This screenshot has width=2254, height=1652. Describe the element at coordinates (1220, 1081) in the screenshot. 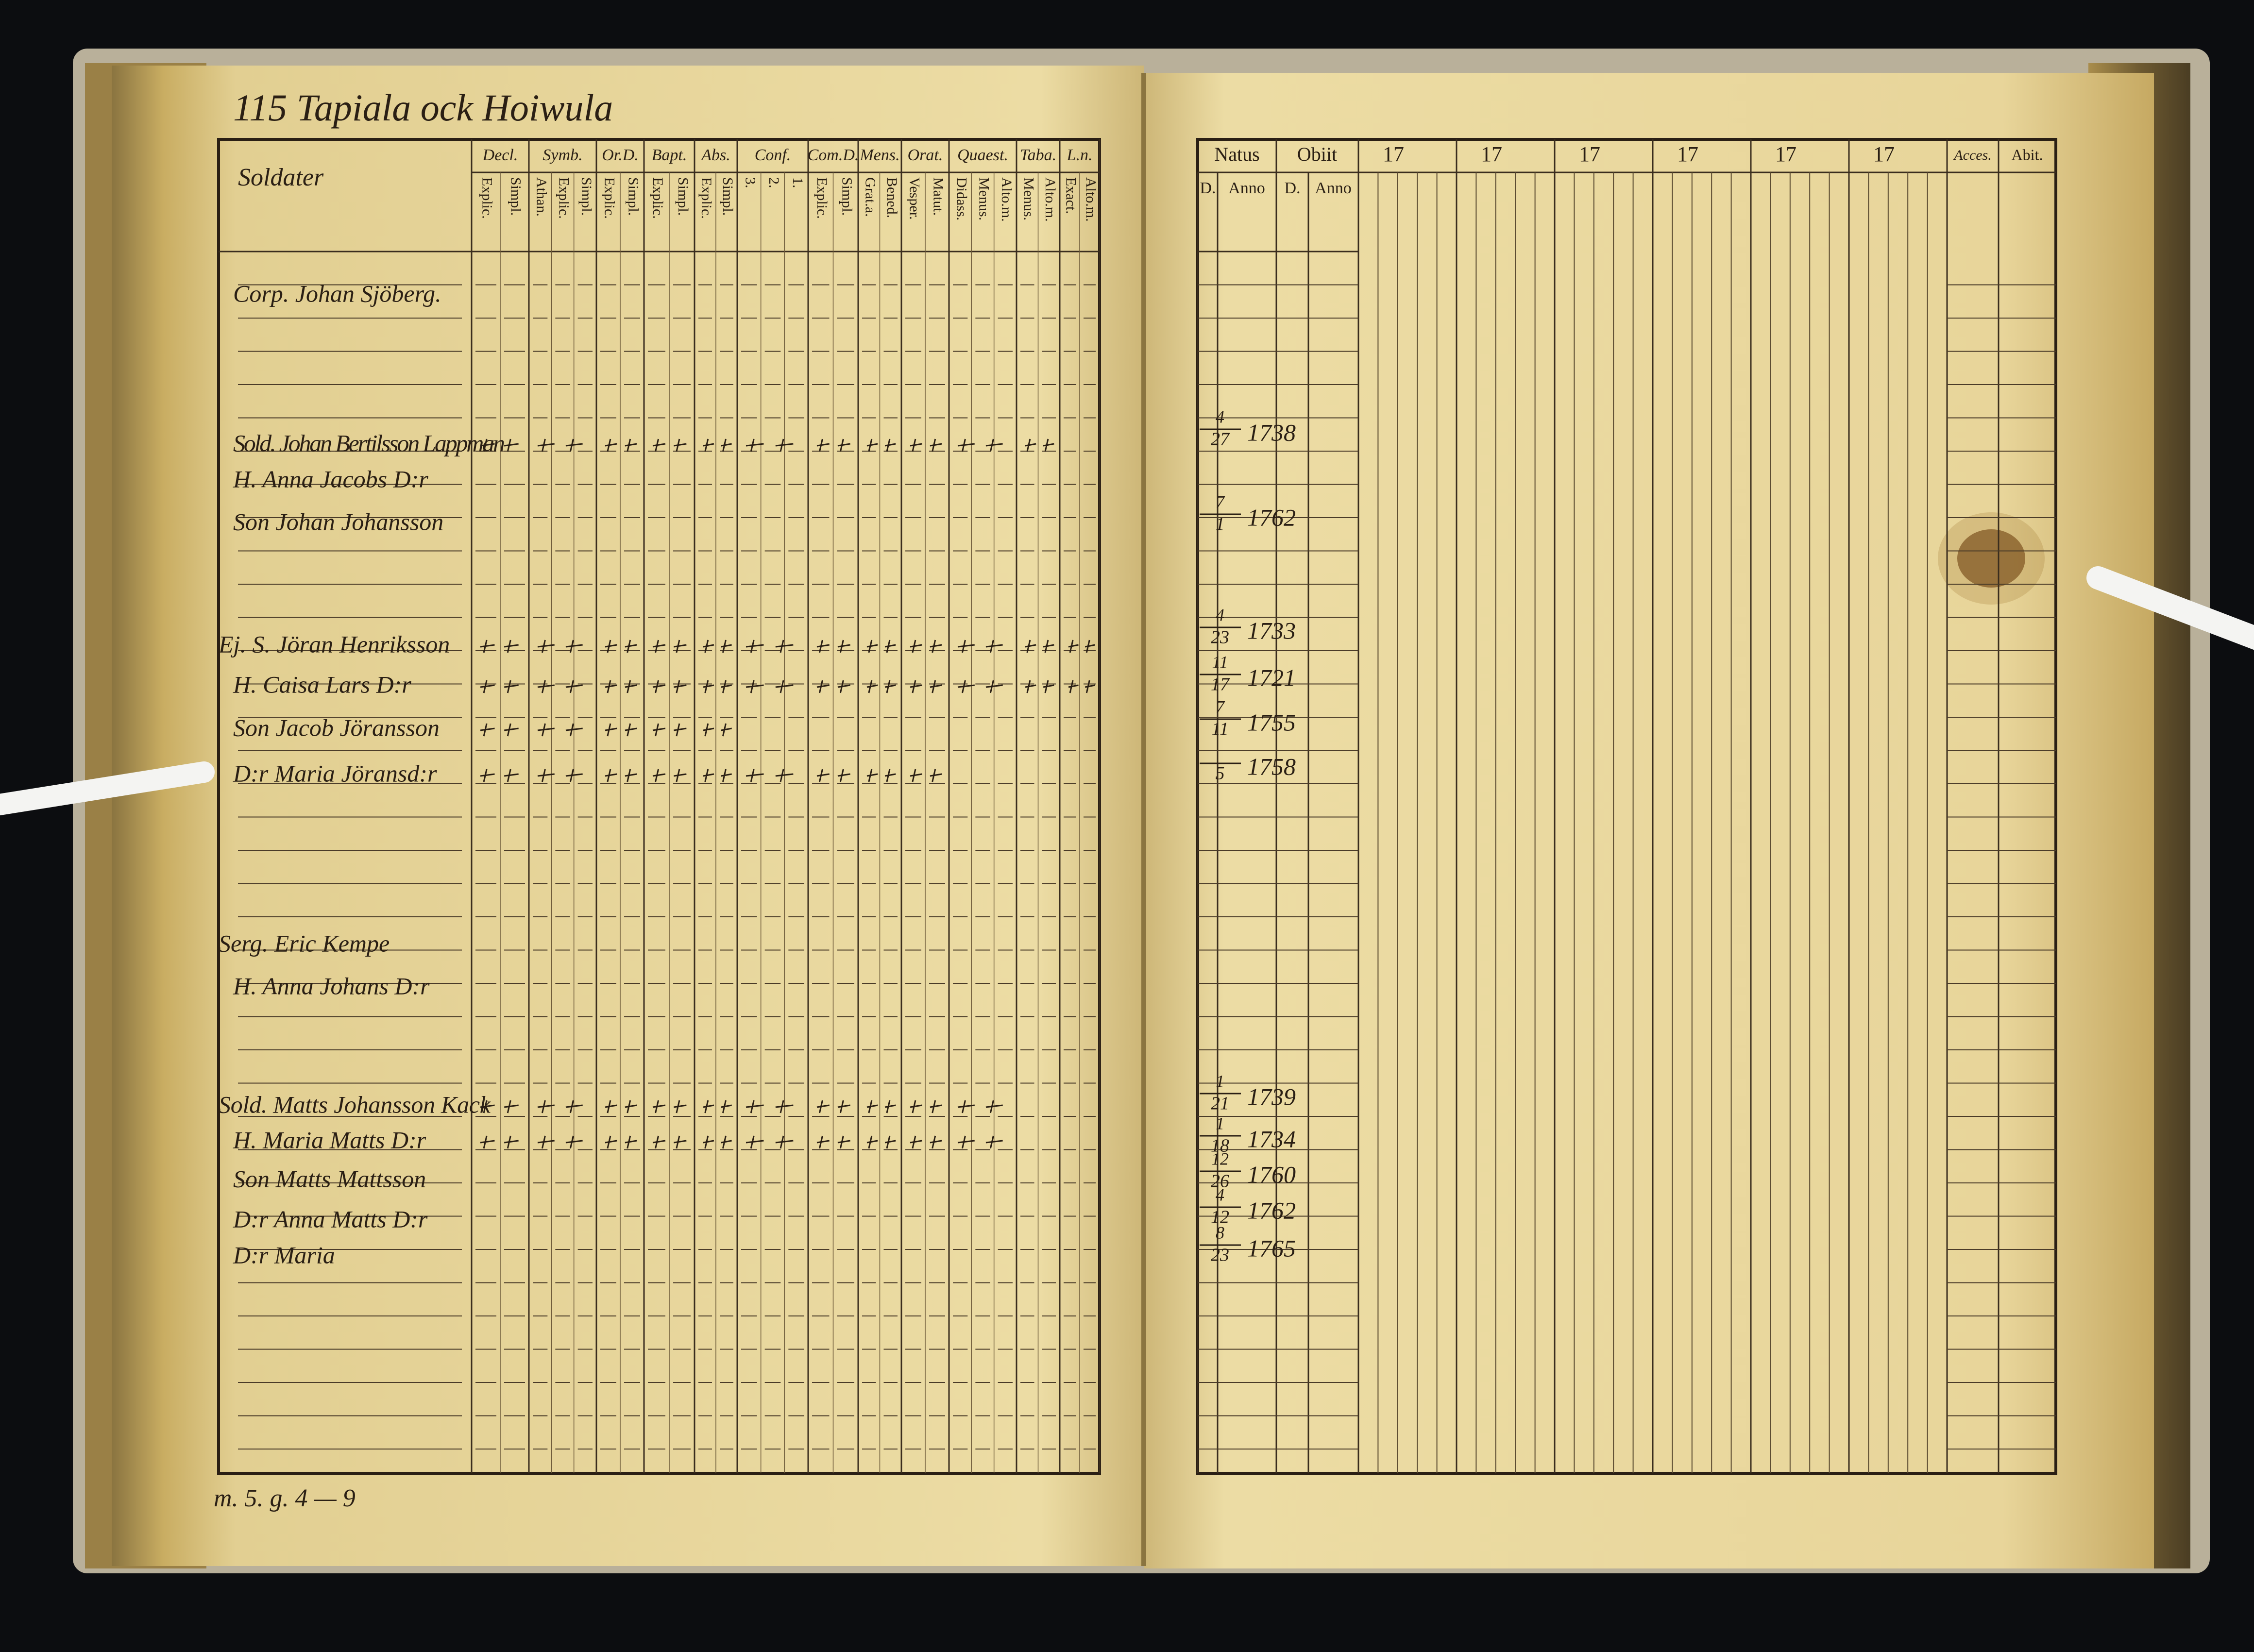

I see `birth-month: 1` at that location.